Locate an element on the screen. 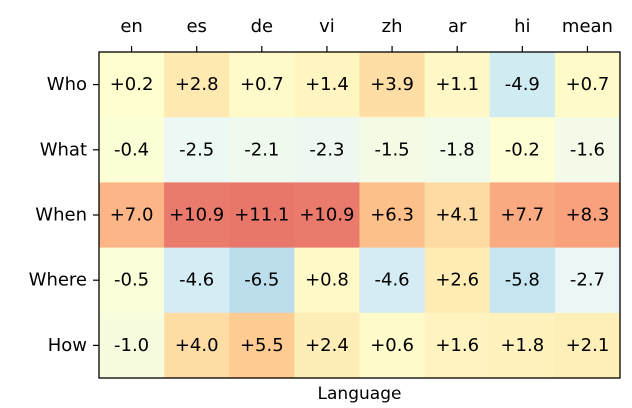  cell-value-label: -5.8 is located at coordinates (522, 280).